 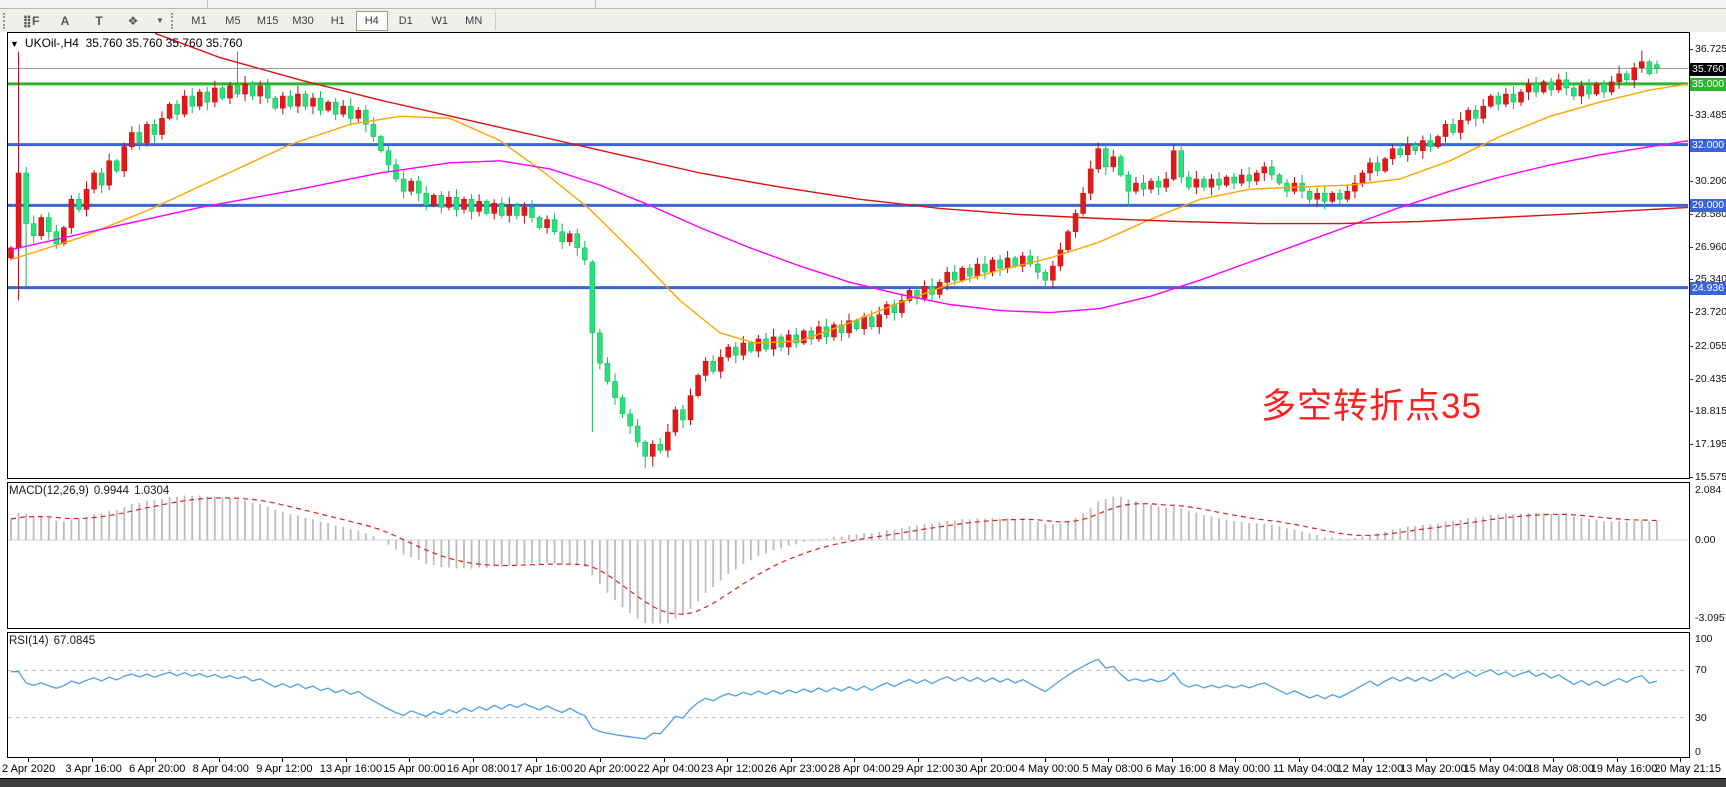 What do you see at coordinates (337, 20) in the screenshot?
I see `timeframe-button-h1: H1` at bounding box center [337, 20].